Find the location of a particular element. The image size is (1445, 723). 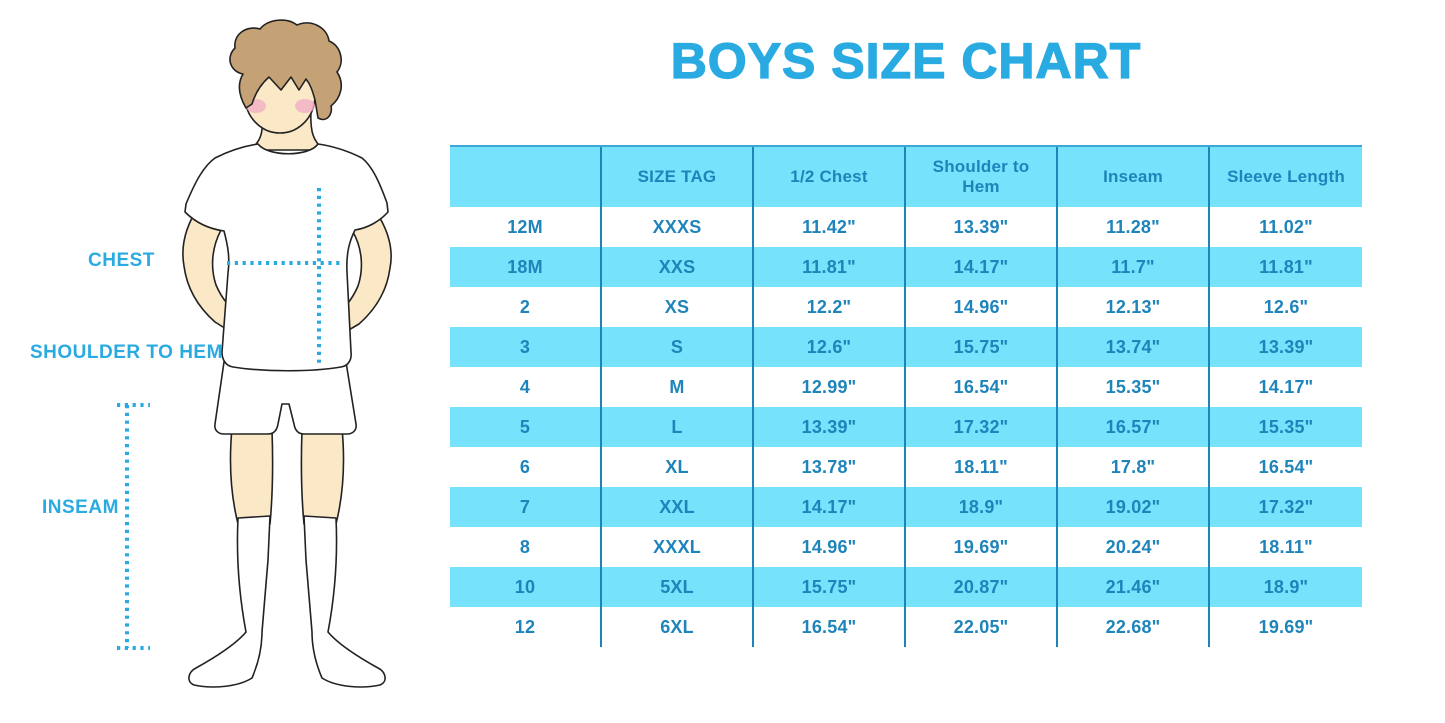

table-cell: 22.68" is located at coordinates (1134, 627).